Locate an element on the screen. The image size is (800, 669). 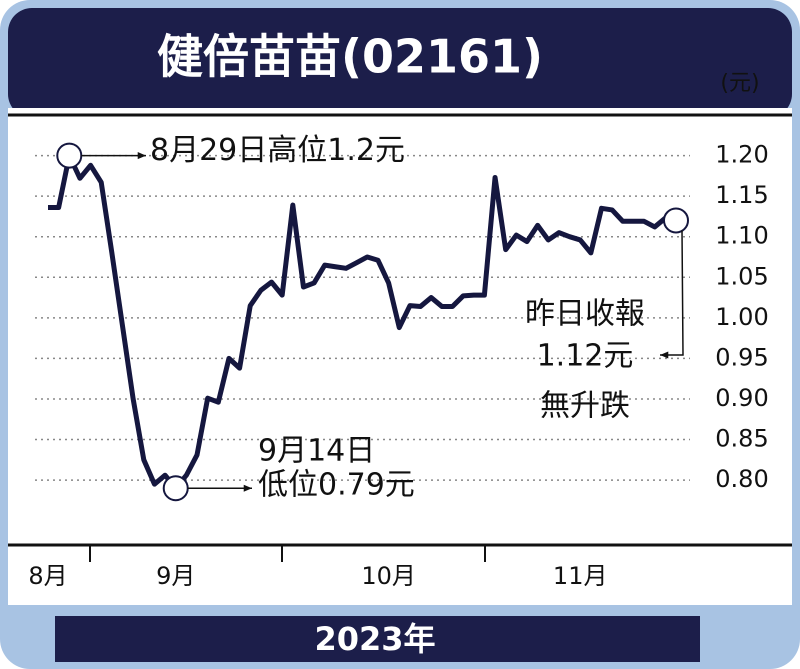
y-tick-label: 1.05 is located at coordinates (741, 276).